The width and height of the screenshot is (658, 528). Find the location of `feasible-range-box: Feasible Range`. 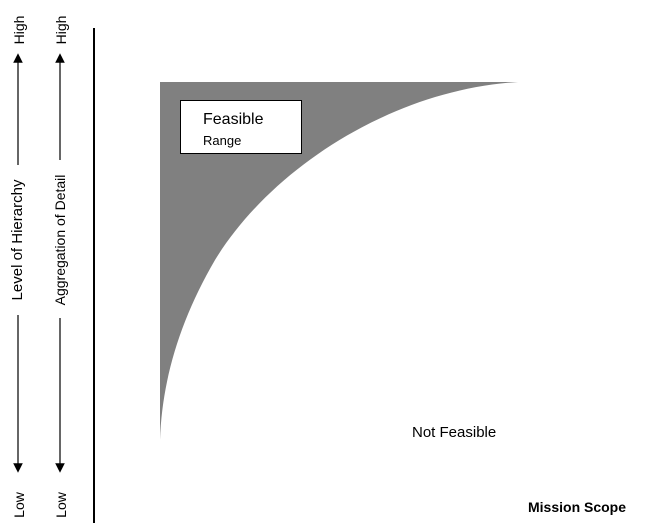

feasible-range-box: Feasible Range is located at coordinates (241, 127).